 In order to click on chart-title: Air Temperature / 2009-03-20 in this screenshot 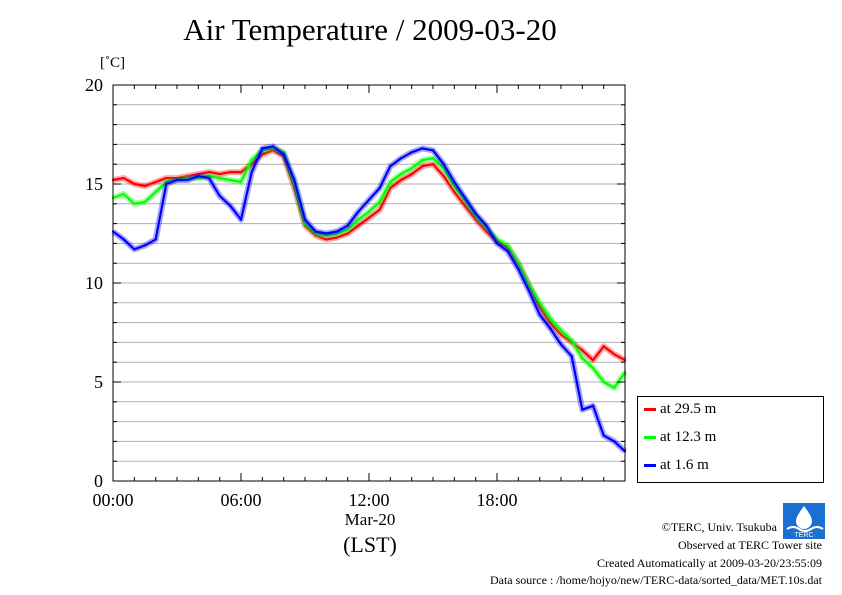, I will do `click(370, 29)`.